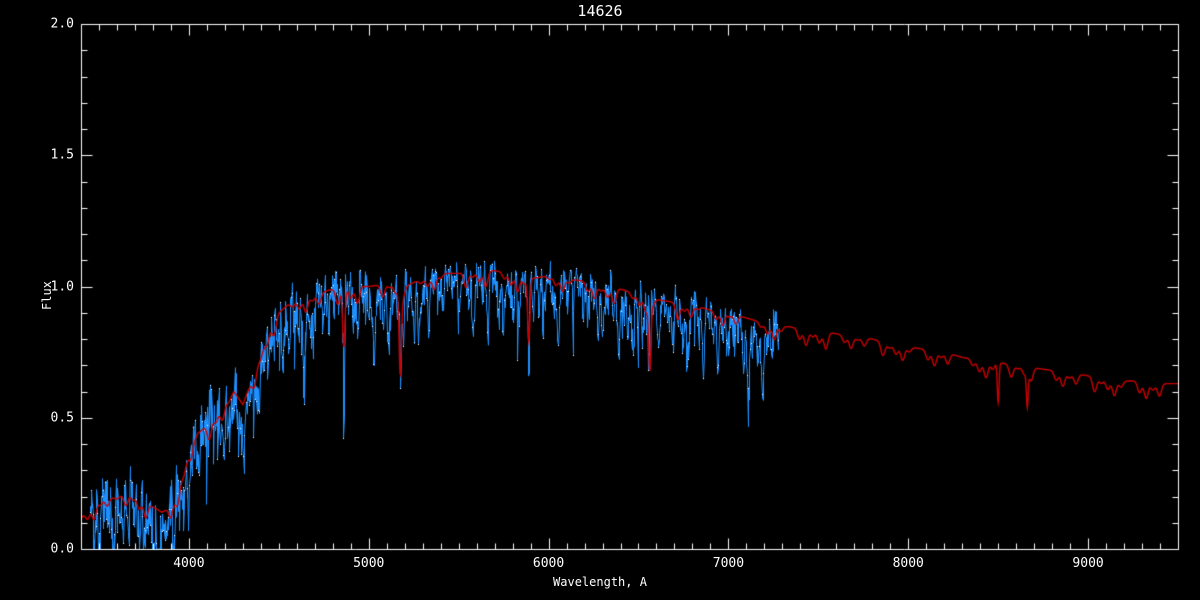 This screenshot has height=600, width=1200. Describe the element at coordinates (62, 24) in the screenshot. I see `y-tick-label: 2.0` at that location.